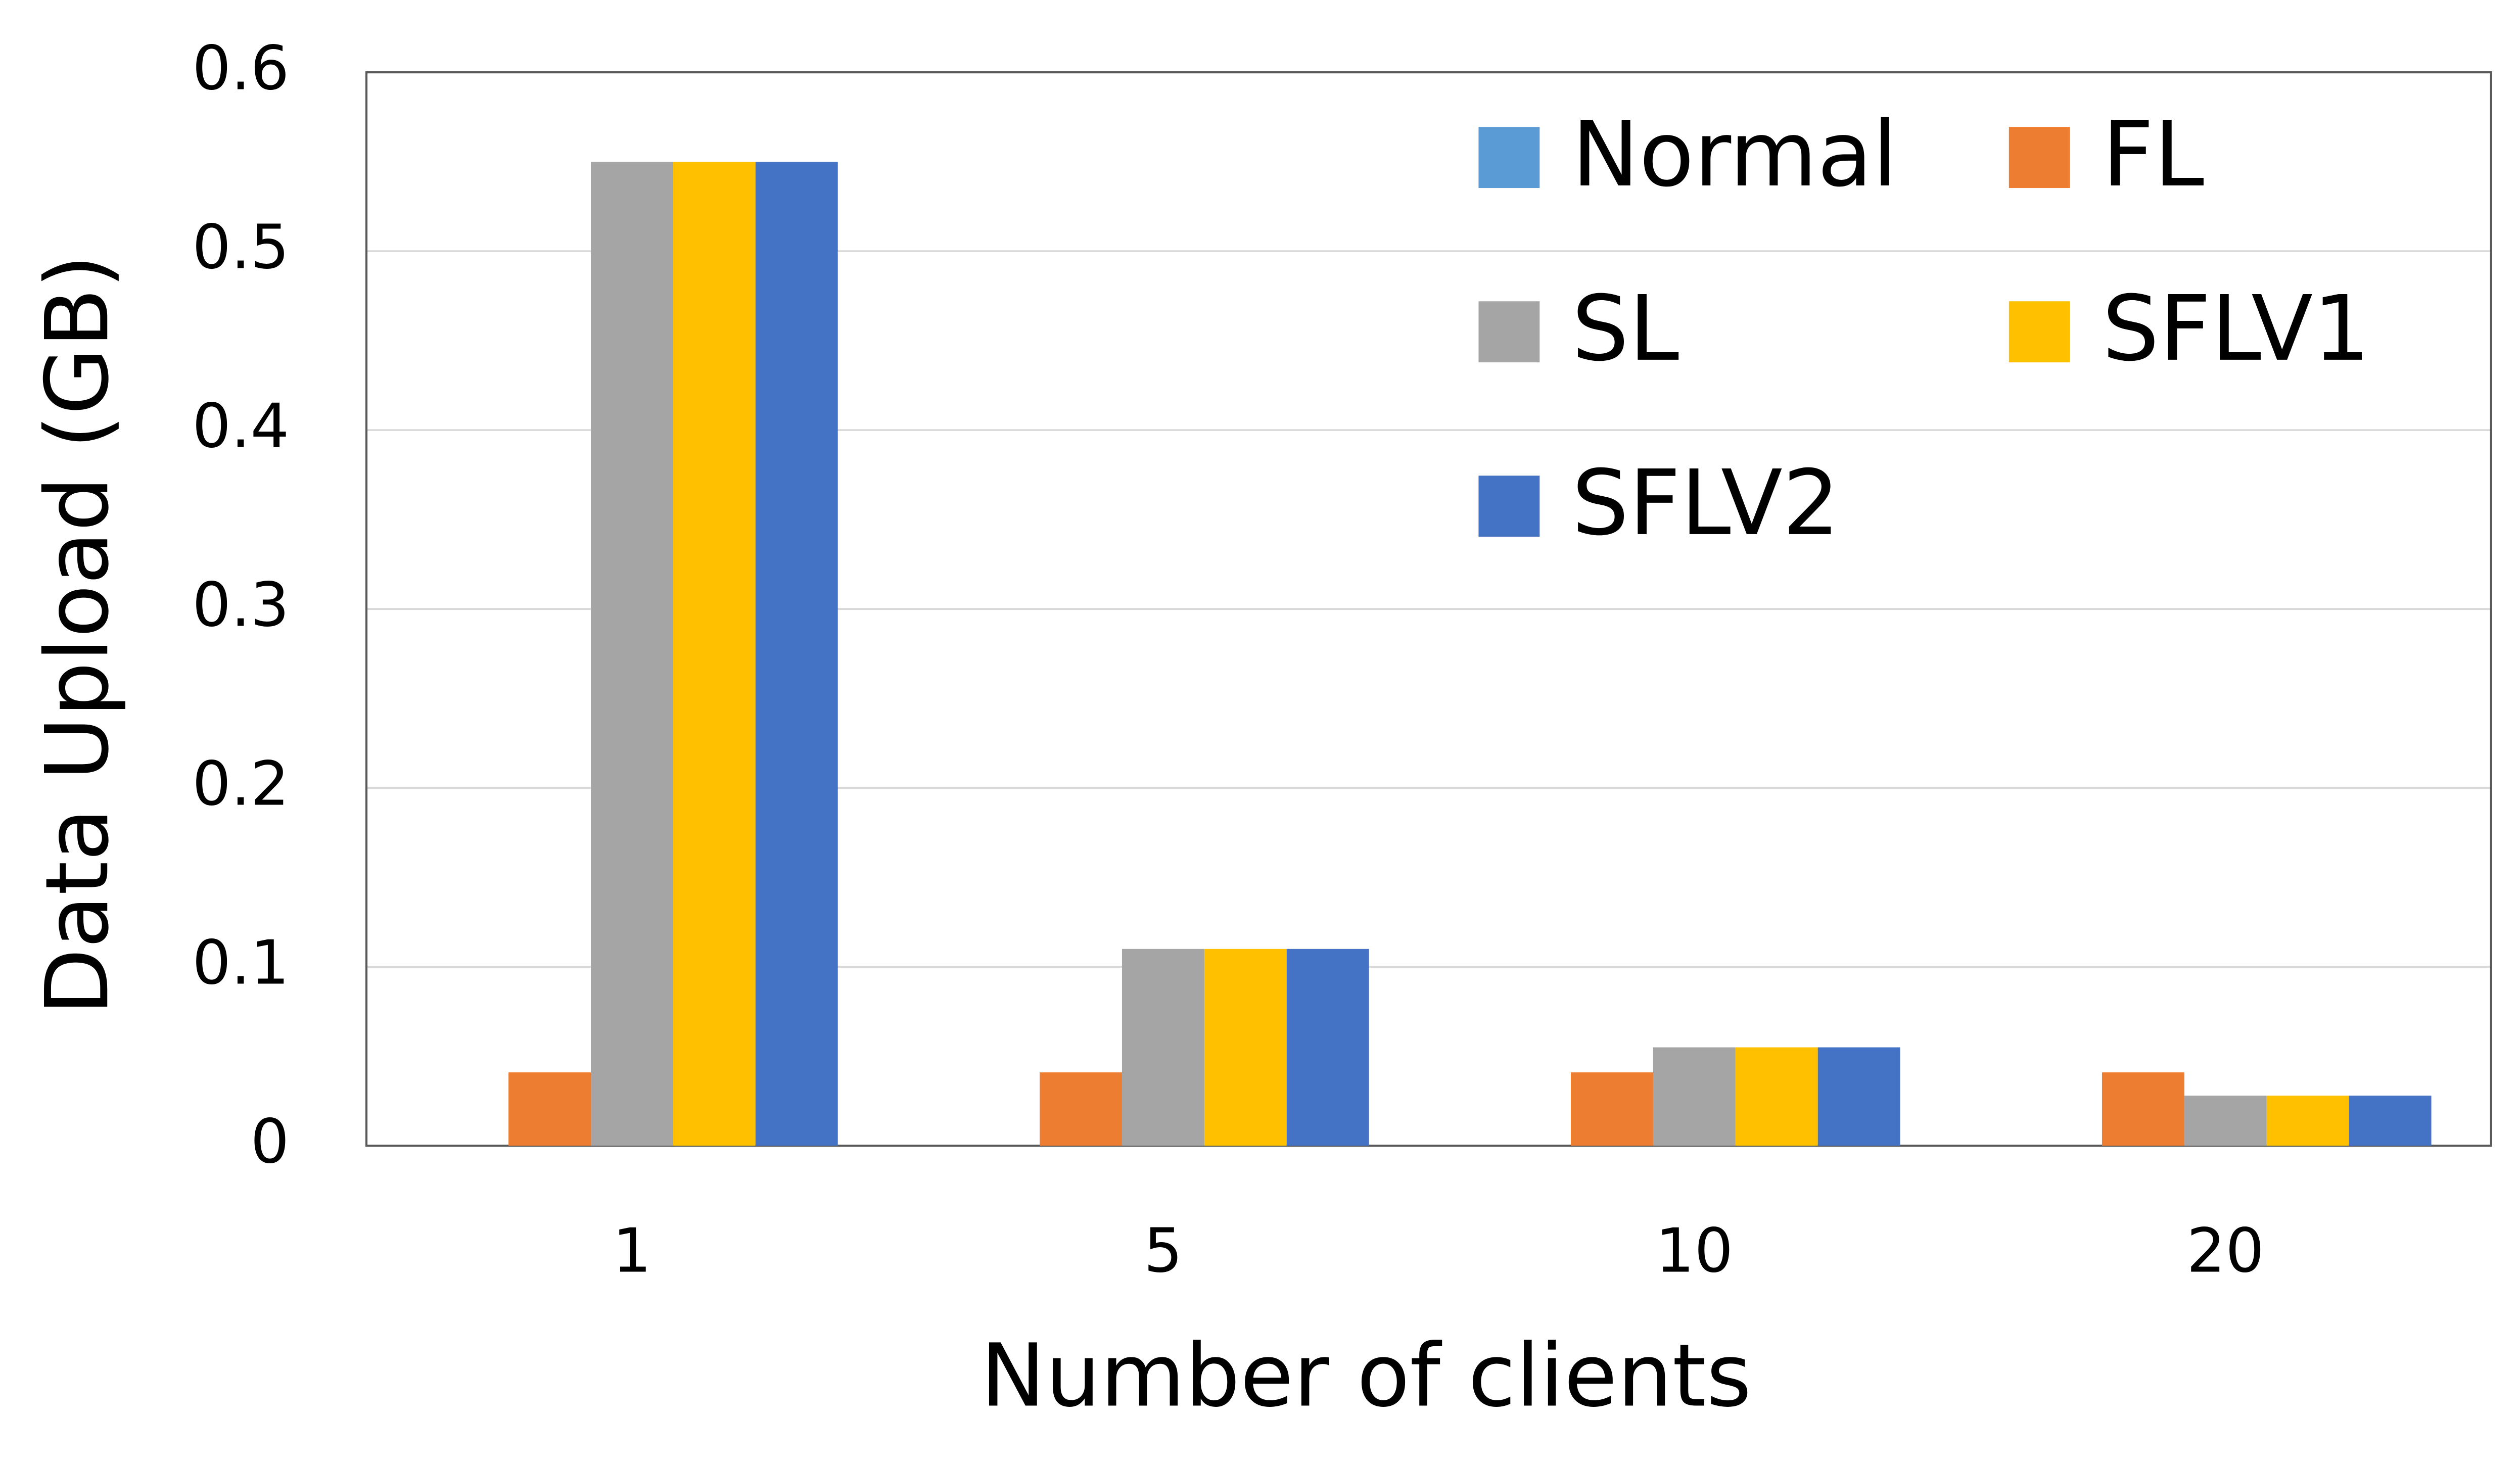  What do you see at coordinates (1694, 1251) in the screenshot?
I see `x-tick-label: 10` at bounding box center [1694, 1251].